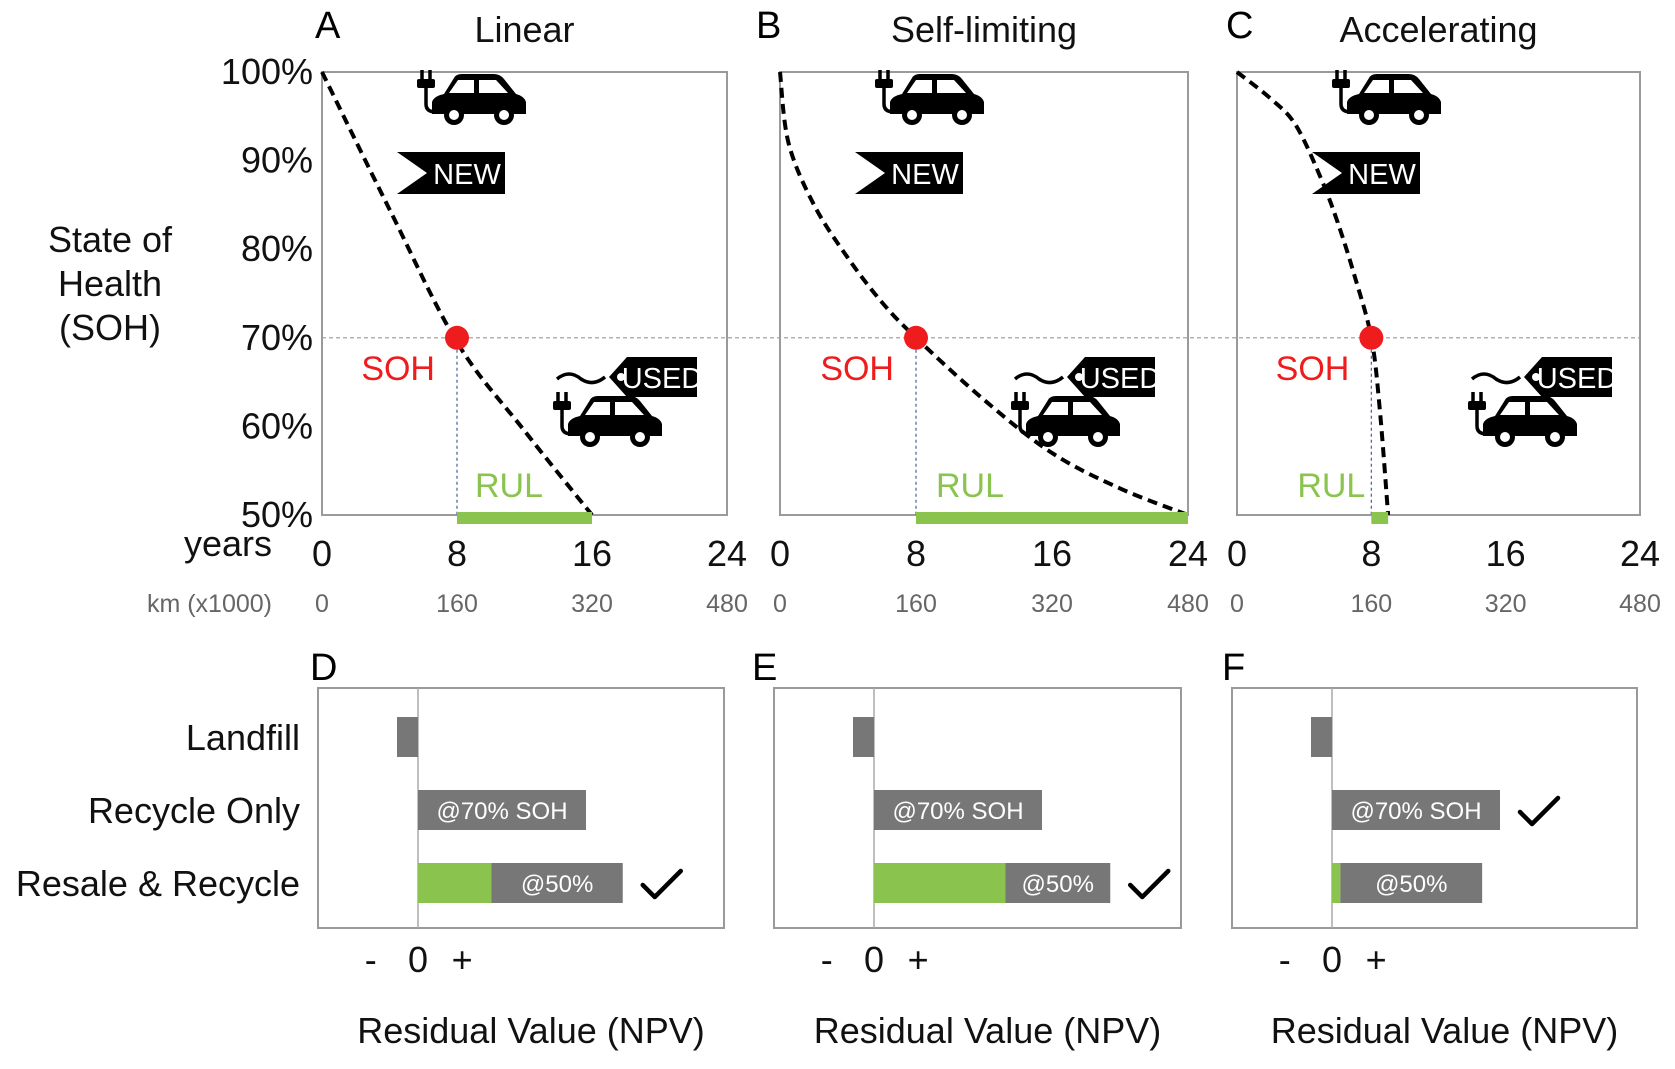  Describe the element at coordinates (1239, 26) in the screenshot. I see `panel-letter: C` at that location.